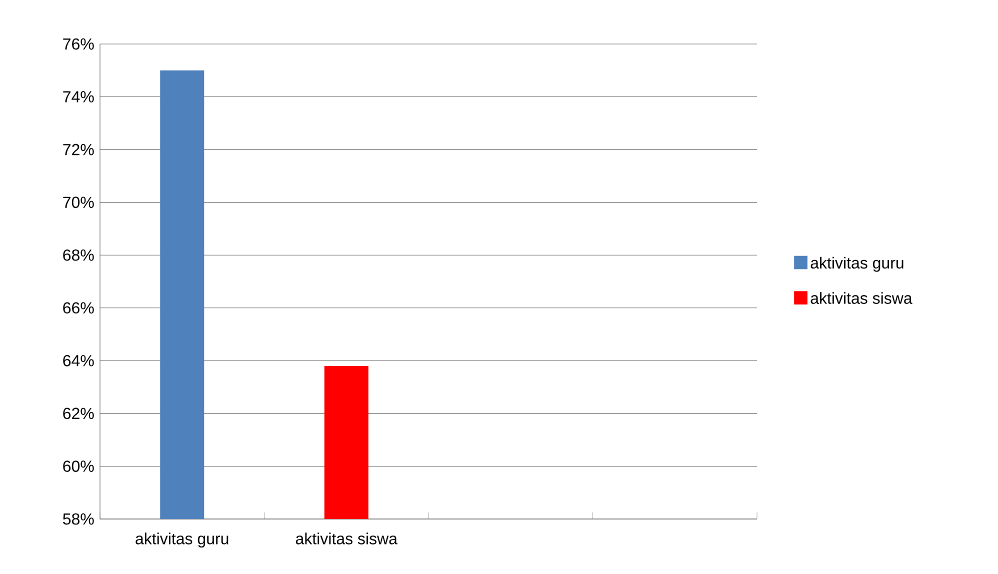 This screenshot has height=574, width=998. What do you see at coordinates (78, 466) in the screenshot?
I see `y-tick-label: 60%` at bounding box center [78, 466].